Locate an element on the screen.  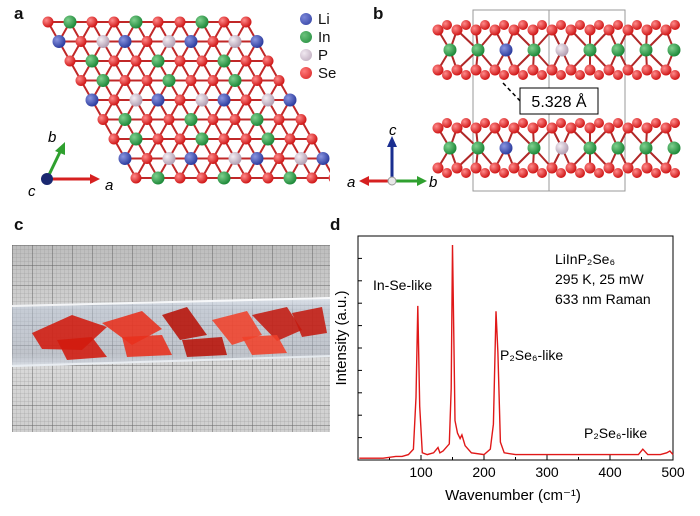
x-tick-label: 200 is located at coordinates (484, 472).